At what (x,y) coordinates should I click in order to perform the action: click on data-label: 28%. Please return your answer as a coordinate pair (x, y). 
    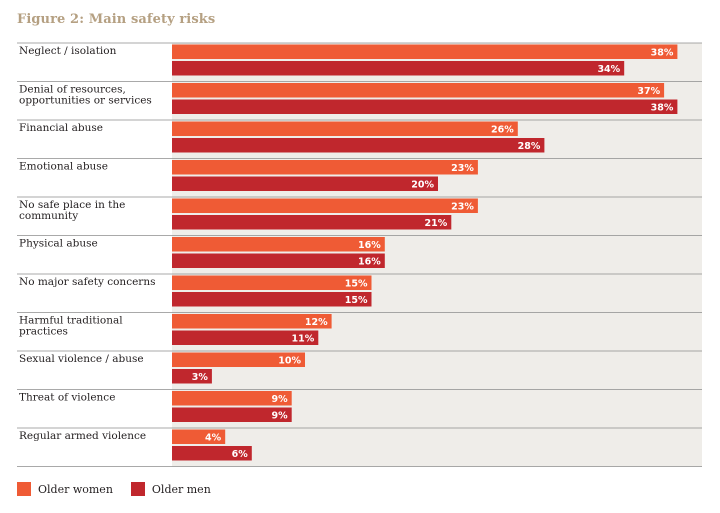
    Looking at the image, I should click on (529, 146).